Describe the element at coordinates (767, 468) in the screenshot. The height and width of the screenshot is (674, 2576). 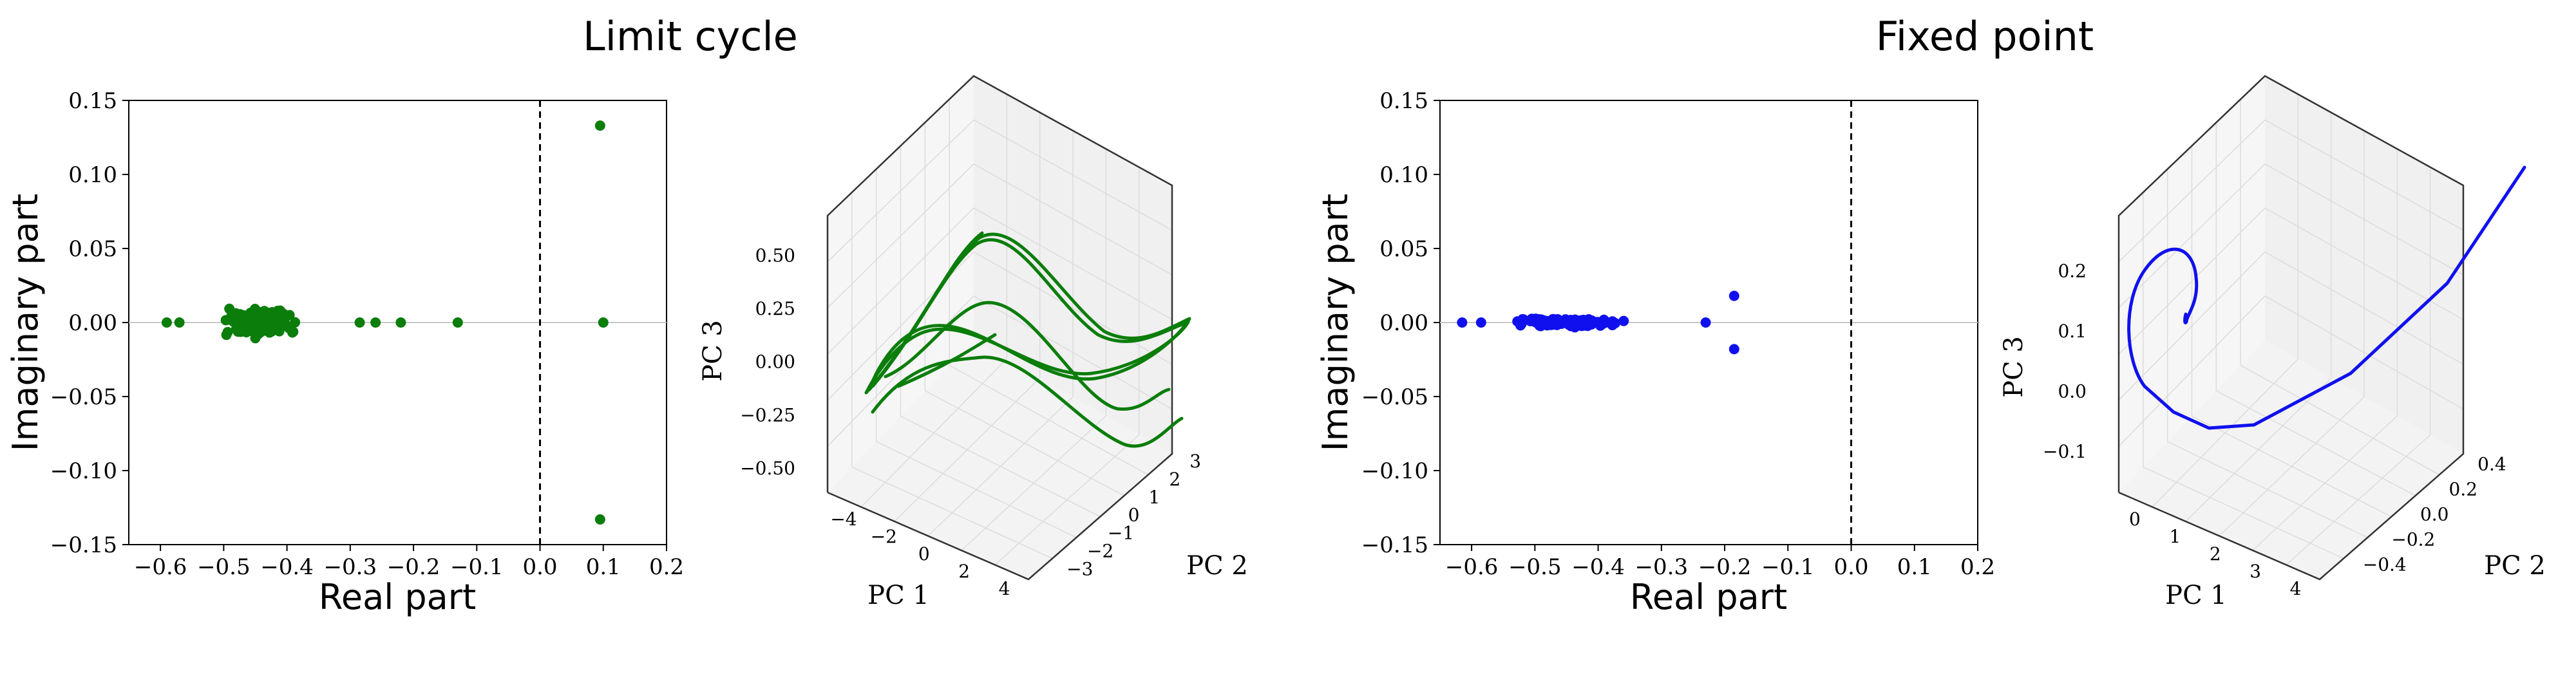
I see `z-tick-label: −0.50` at that location.